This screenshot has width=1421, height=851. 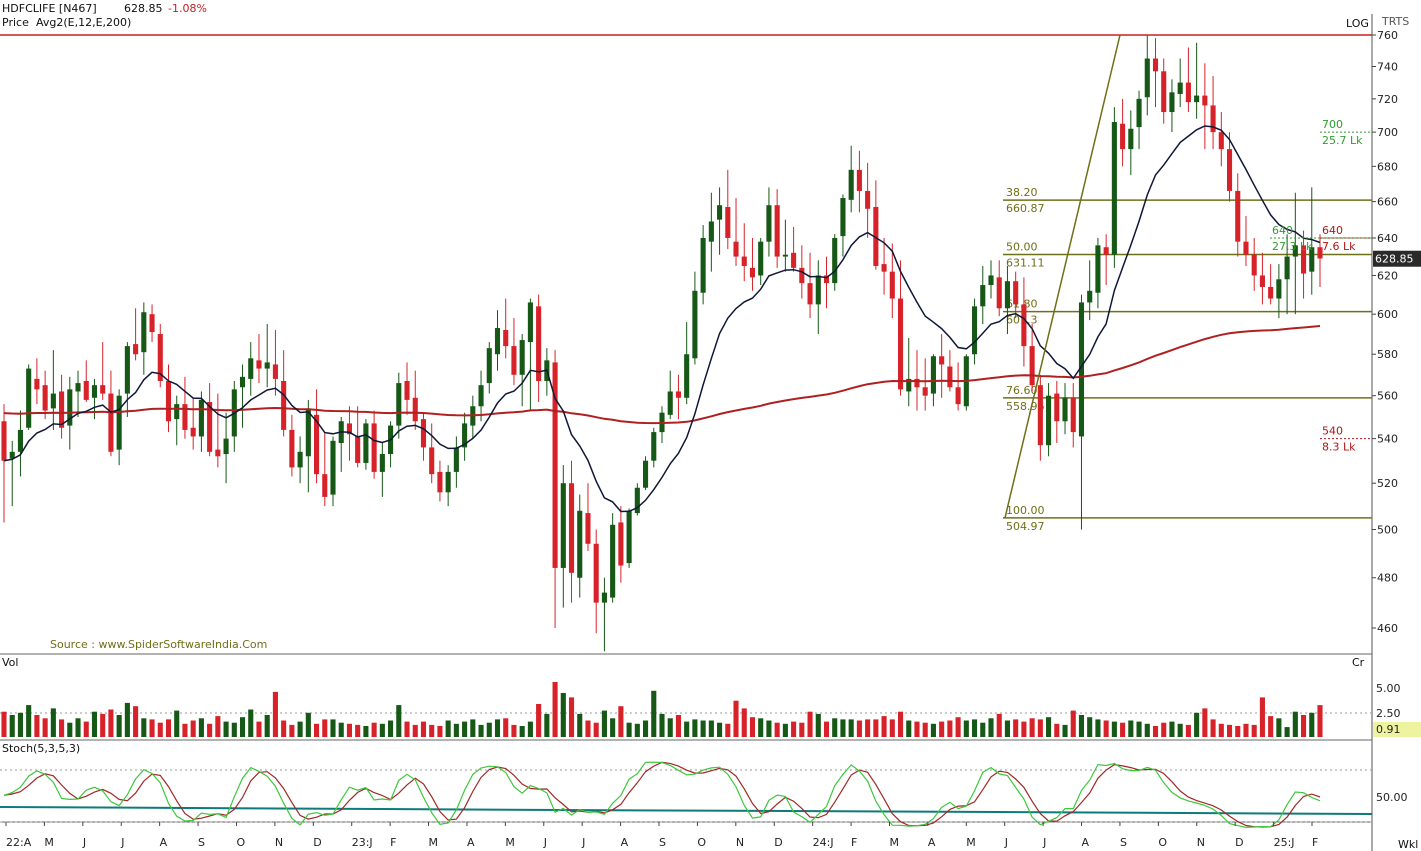 What do you see at coordinates (1358, 662) in the screenshot?
I see `vol-unit: Cr` at bounding box center [1358, 662].